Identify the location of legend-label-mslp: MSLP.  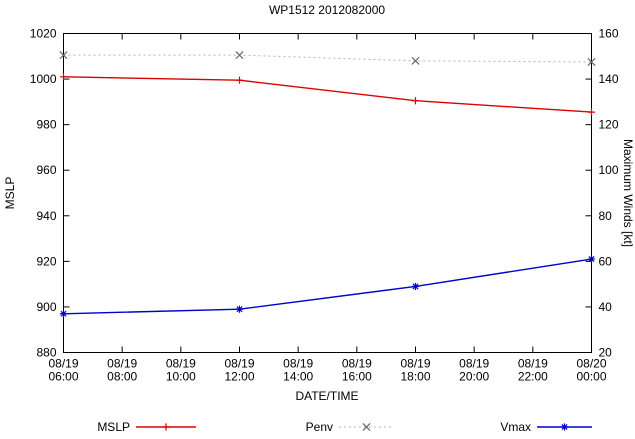
(113, 427).